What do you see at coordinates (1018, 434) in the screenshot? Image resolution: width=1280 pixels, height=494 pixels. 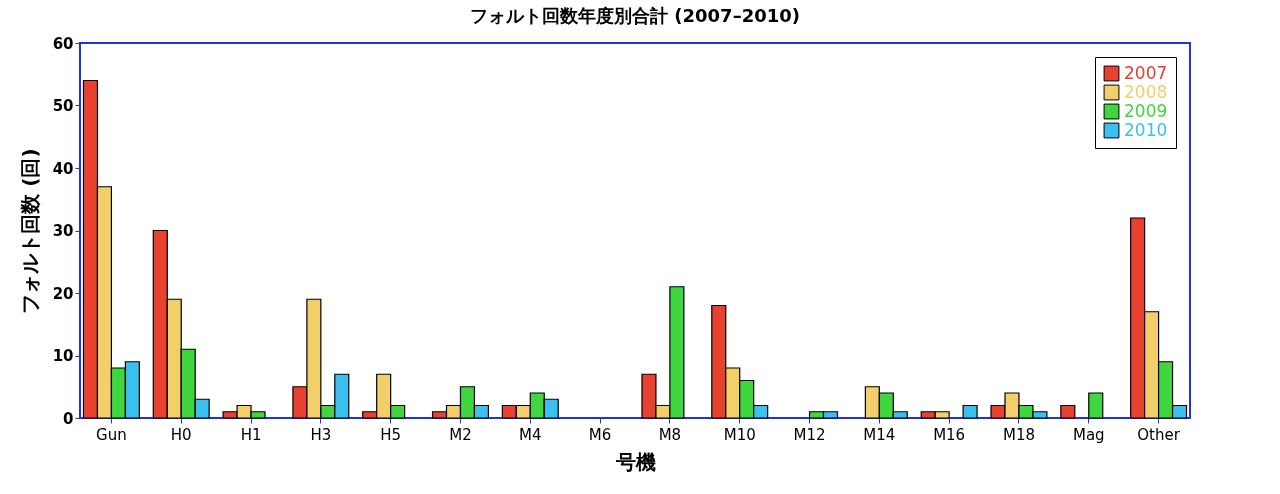 I see `x-tick-label: M18` at bounding box center [1018, 434].